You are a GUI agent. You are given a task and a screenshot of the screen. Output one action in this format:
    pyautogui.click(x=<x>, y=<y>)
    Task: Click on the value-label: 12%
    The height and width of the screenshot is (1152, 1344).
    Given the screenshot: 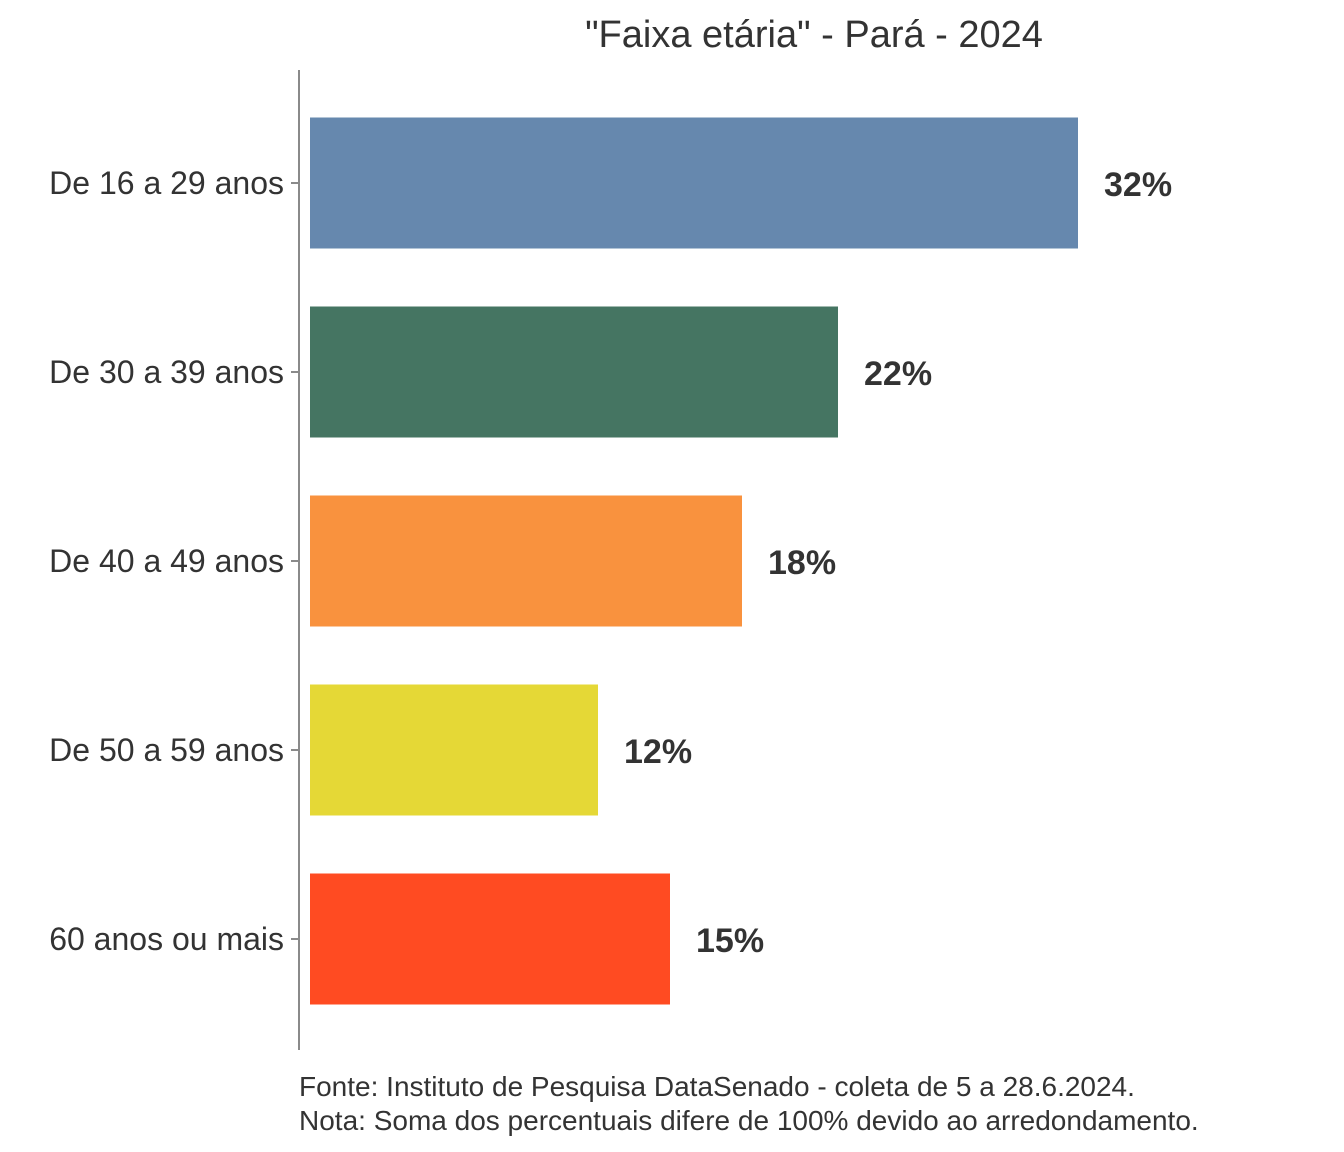 What is the action you would take?
    pyautogui.click(x=658, y=752)
    